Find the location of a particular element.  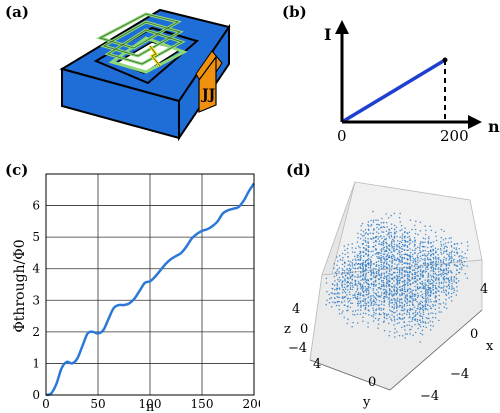

c-xtick-label: 200 is located at coordinates (251, 404).